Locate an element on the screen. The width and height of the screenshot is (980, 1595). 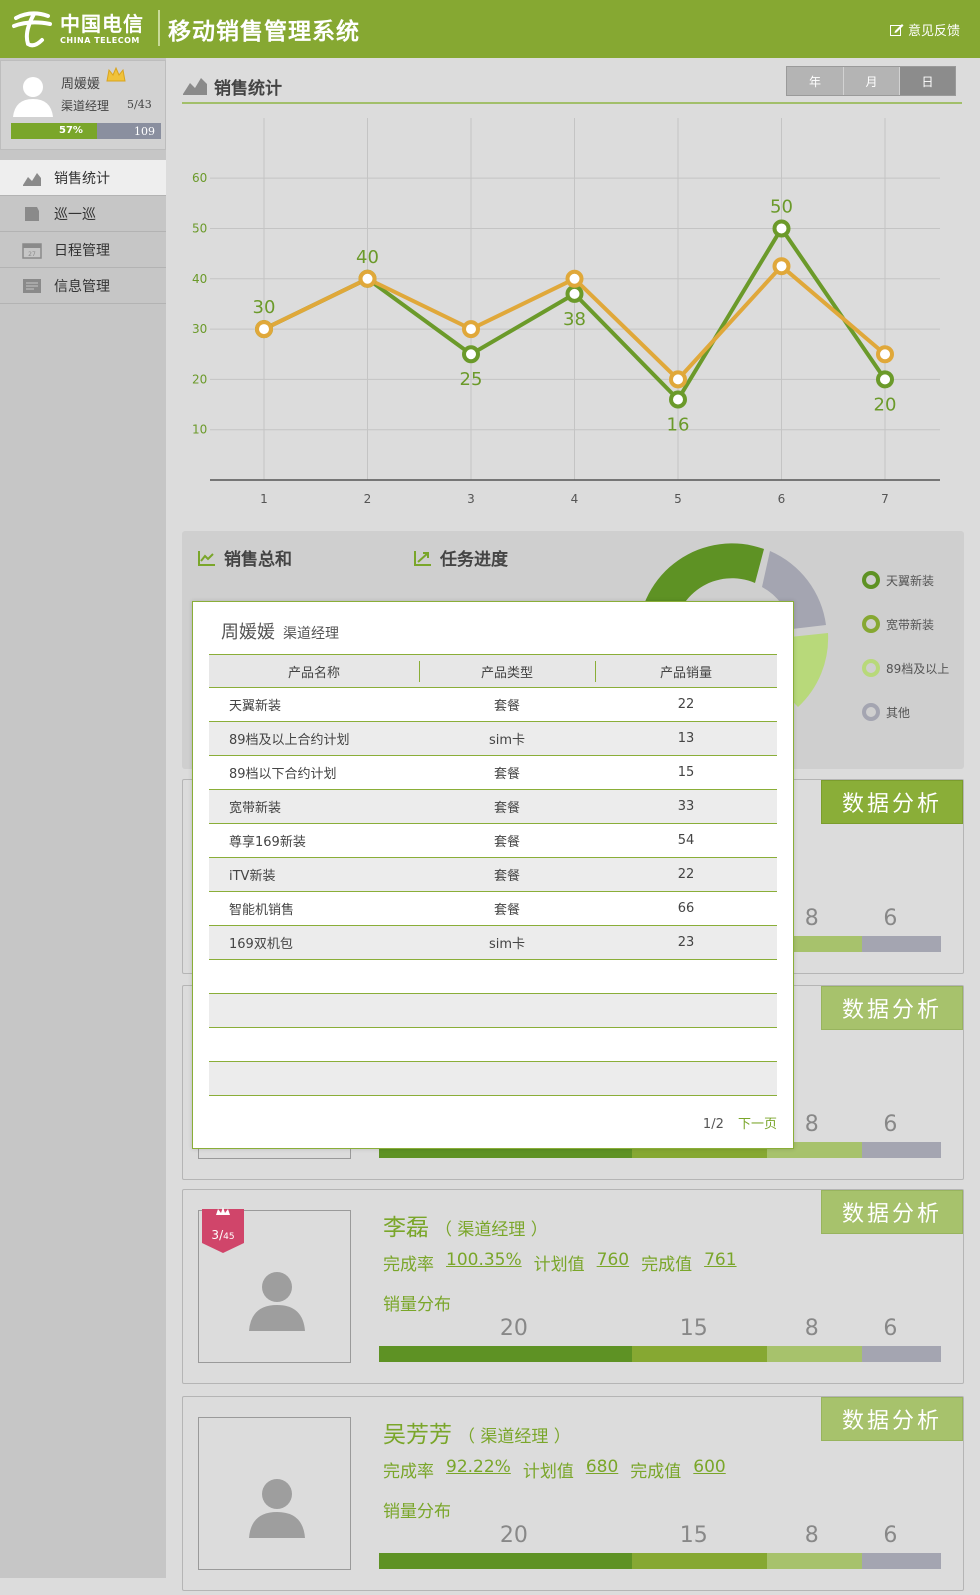
legend-label: 宽带新装 is located at coordinates (910, 624).